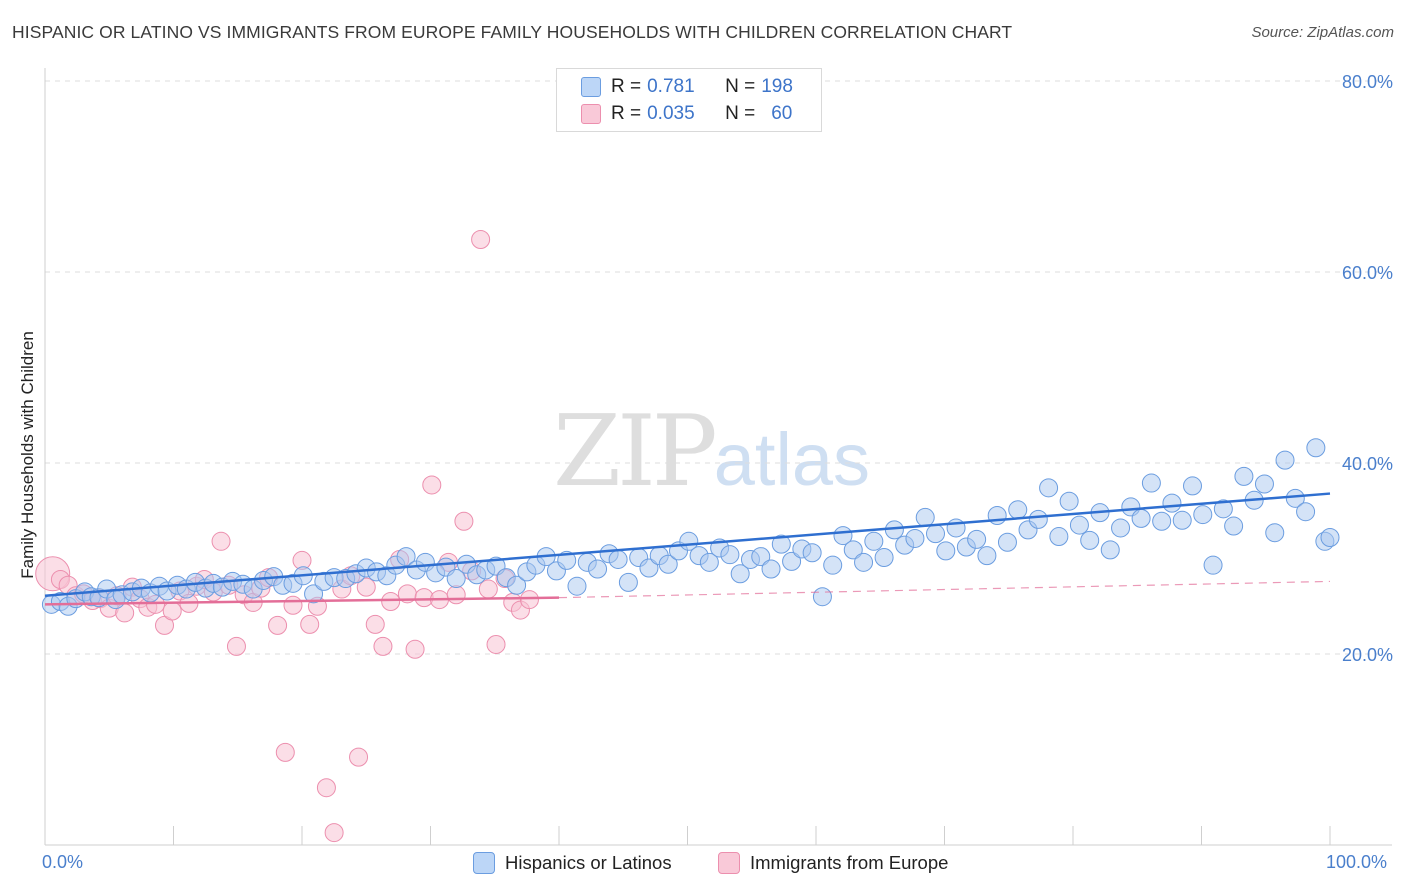 This screenshot has width=1406, height=892. What do you see at coordinates (1367, 82) in the screenshot?
I see `y-tick-label: 80.0%` at bounding box center [1367, 82].